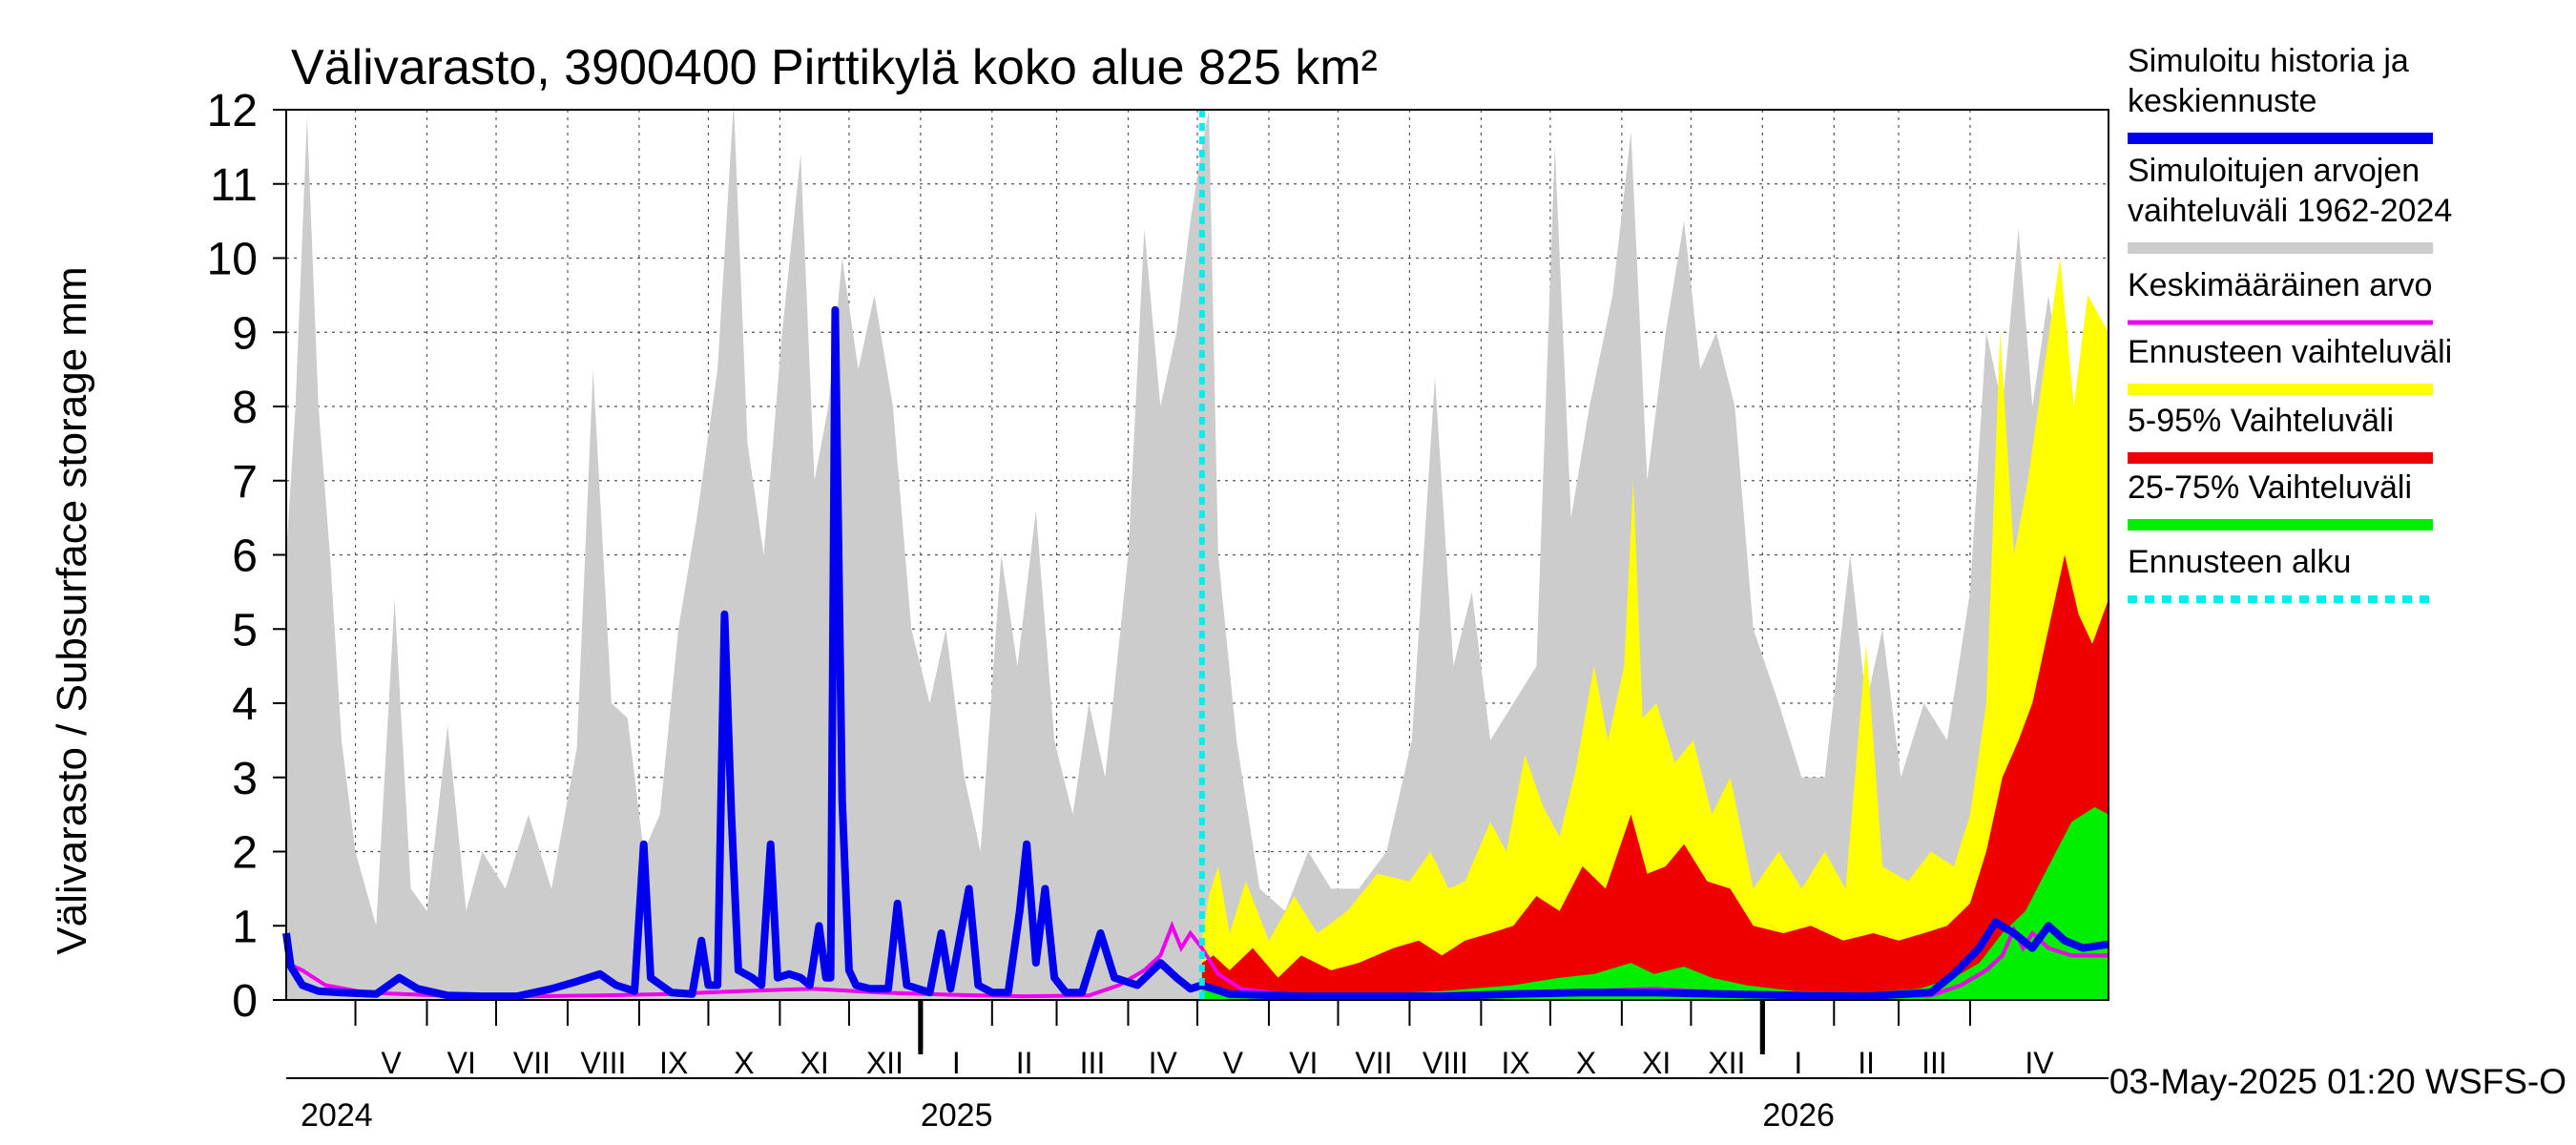 Image resolution: width=2576 pixels, height=1145 pixels. Describe the element at coordinates (245, 408) in the screenshot. I see `y-tick-label: 8` at that location.